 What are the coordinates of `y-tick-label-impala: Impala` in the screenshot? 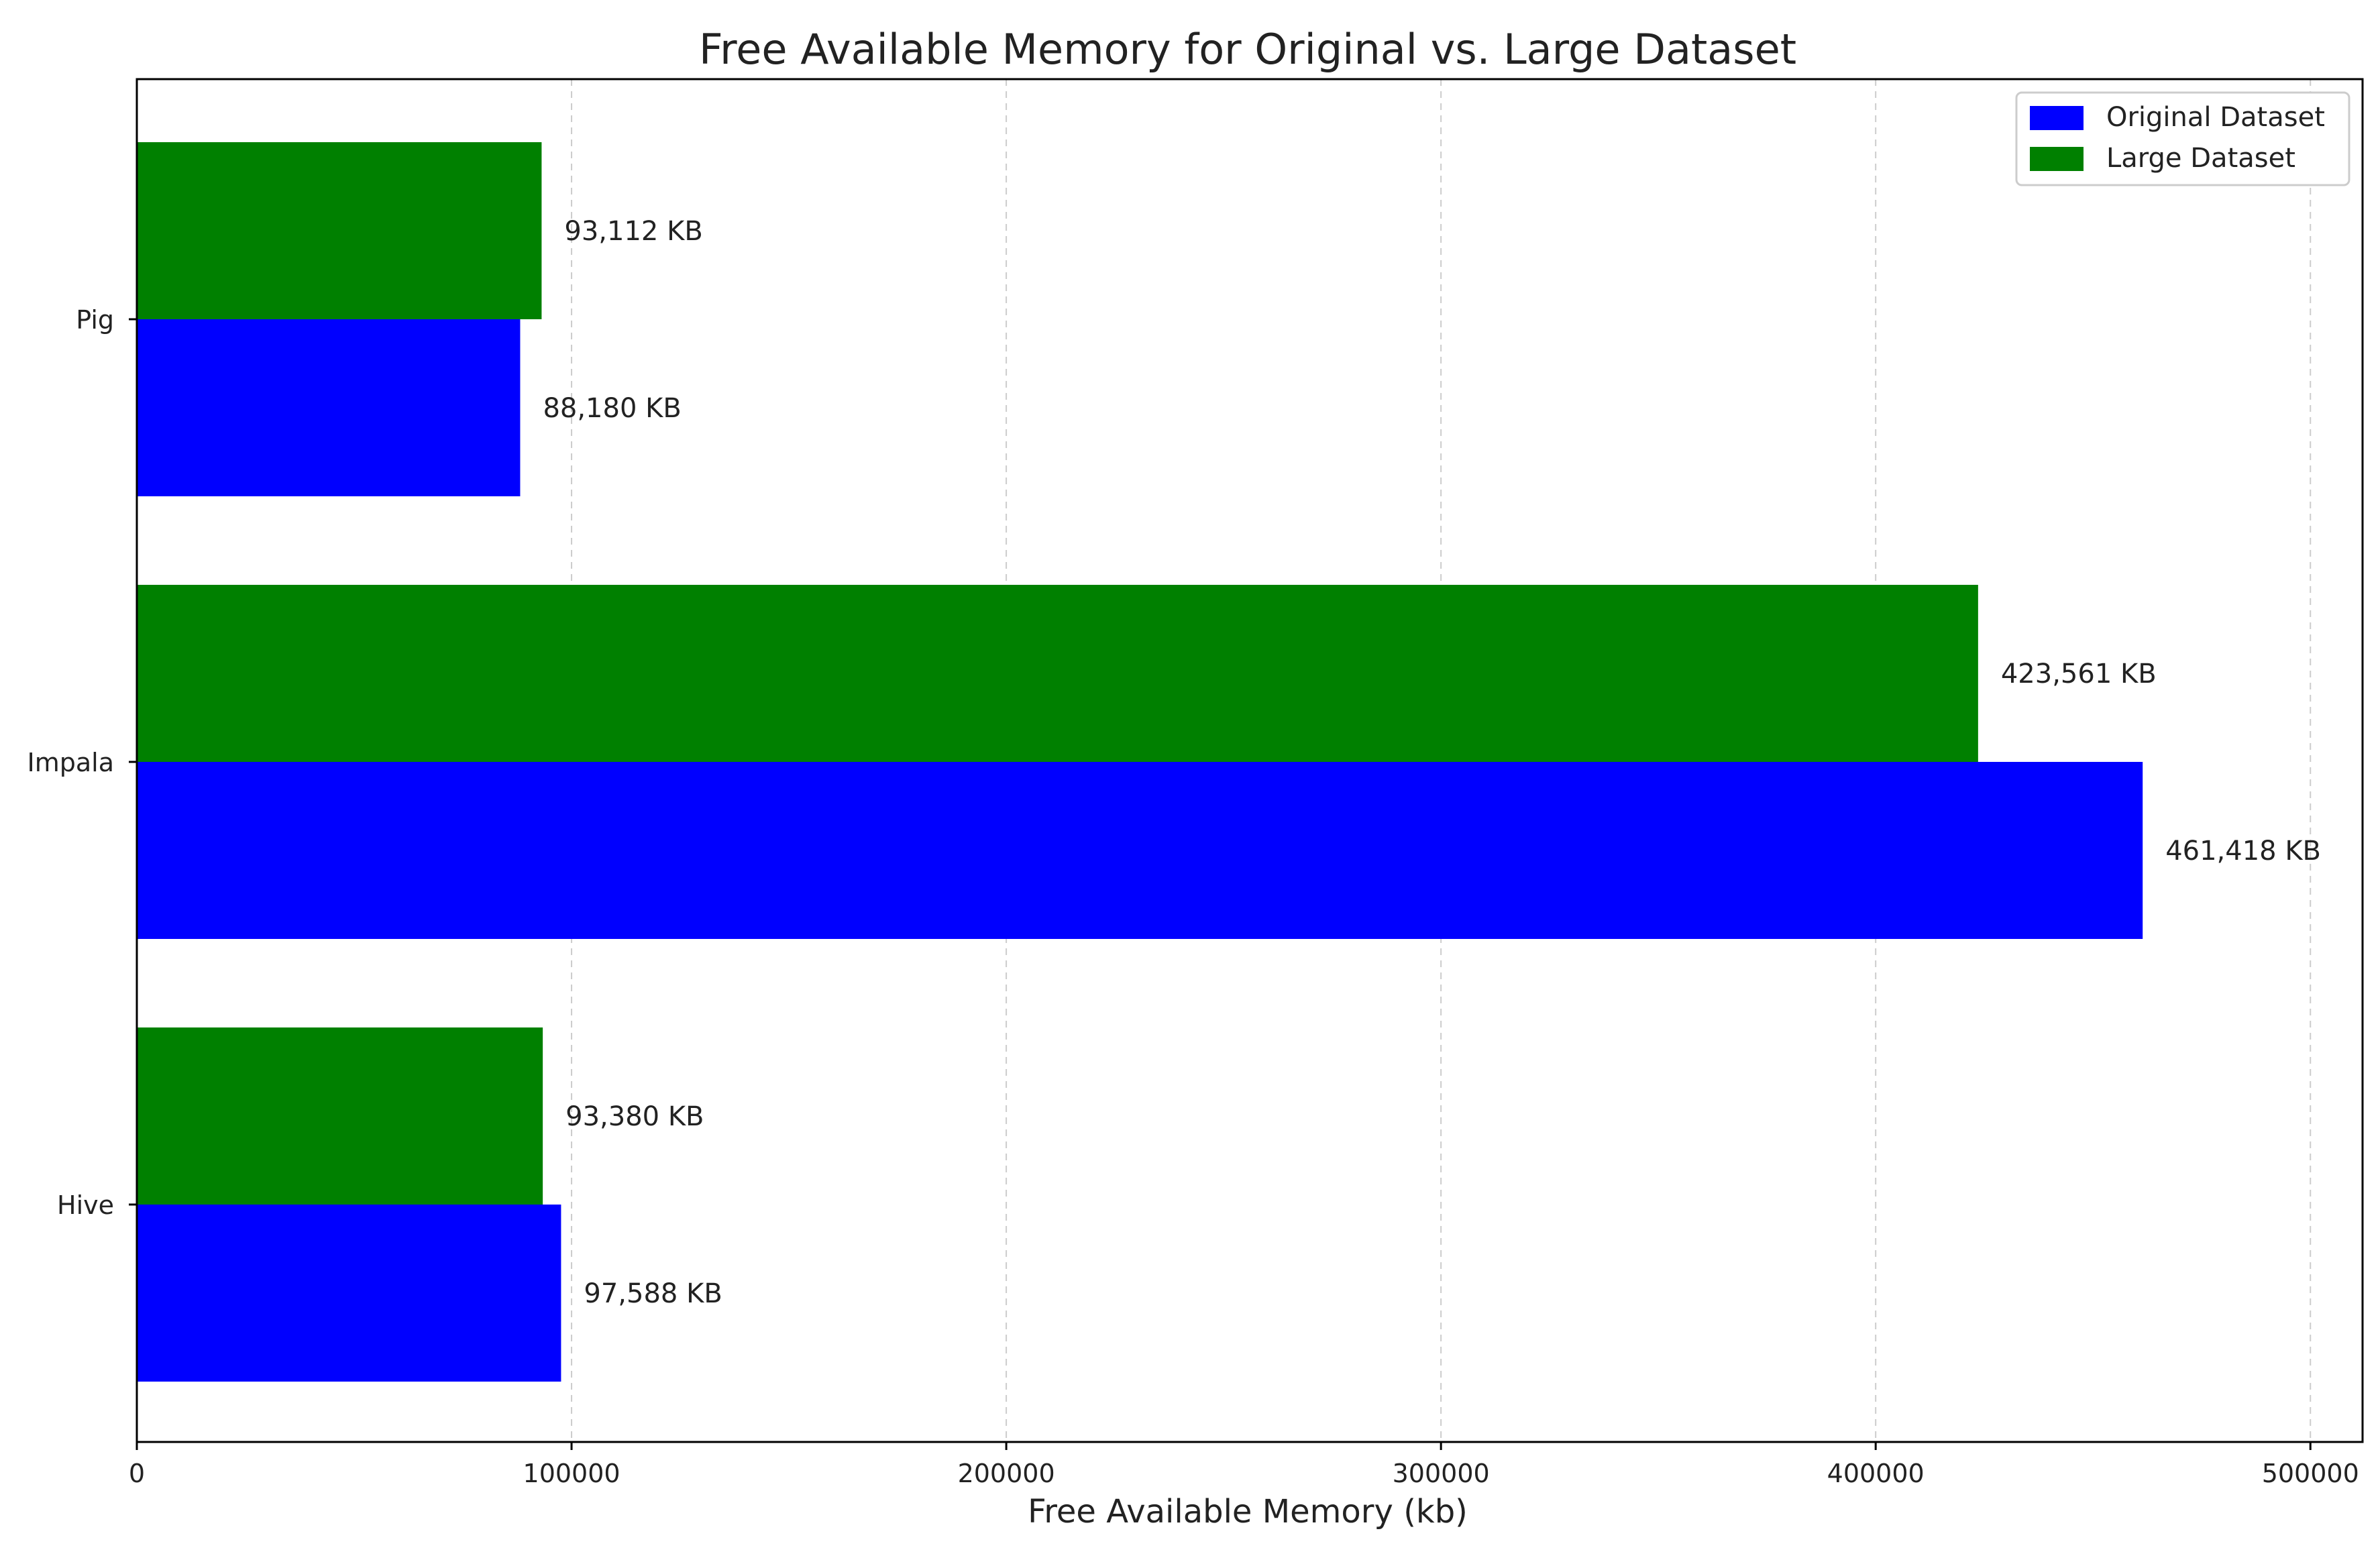 It's located at (71, 762).